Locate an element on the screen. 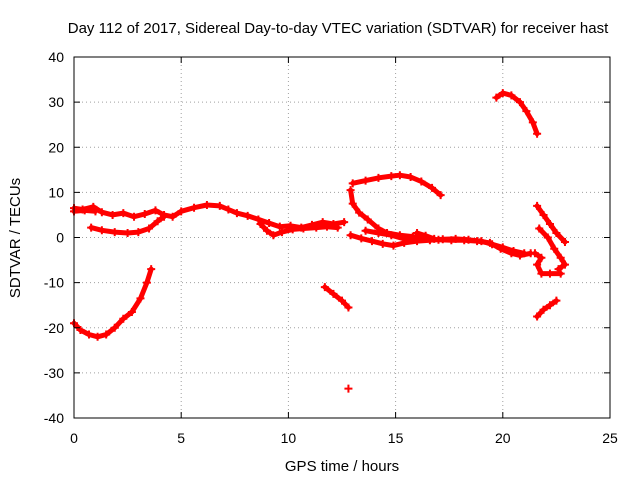 The width and height of the screenshot is (640, 480). y-tick-label: -10 is located at coordinates (54, 283).